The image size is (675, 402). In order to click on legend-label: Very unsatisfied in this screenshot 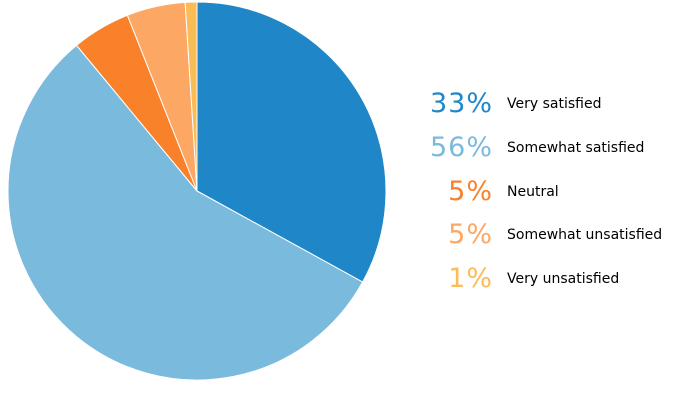, I will do `click(563, 279)`.